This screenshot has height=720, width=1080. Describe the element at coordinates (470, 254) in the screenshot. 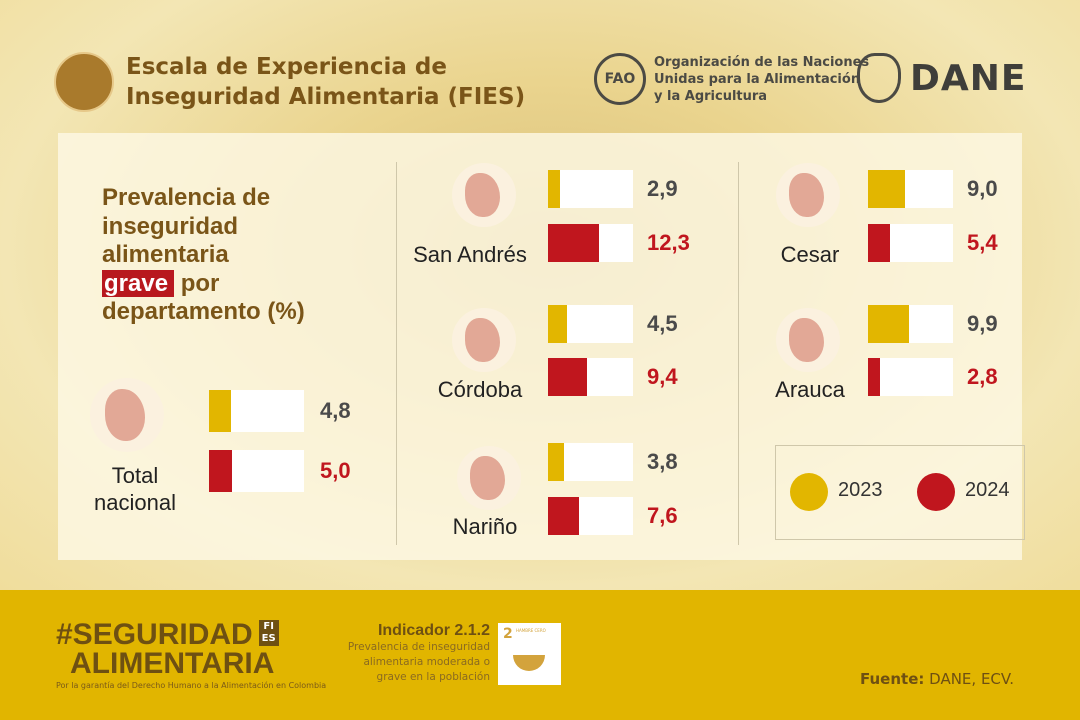

I see `department-label: San Andrés` at that location.